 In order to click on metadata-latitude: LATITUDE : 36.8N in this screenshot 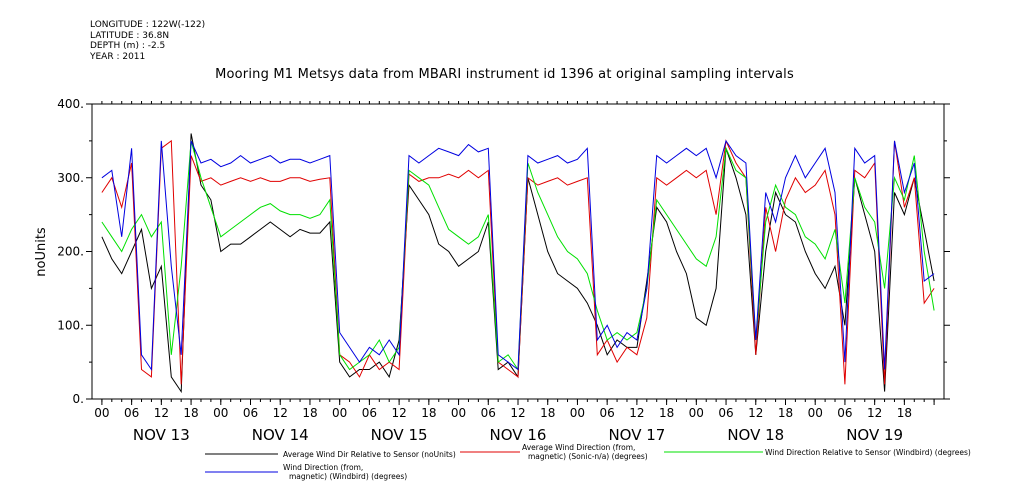, I will do `click(130, 35)`.